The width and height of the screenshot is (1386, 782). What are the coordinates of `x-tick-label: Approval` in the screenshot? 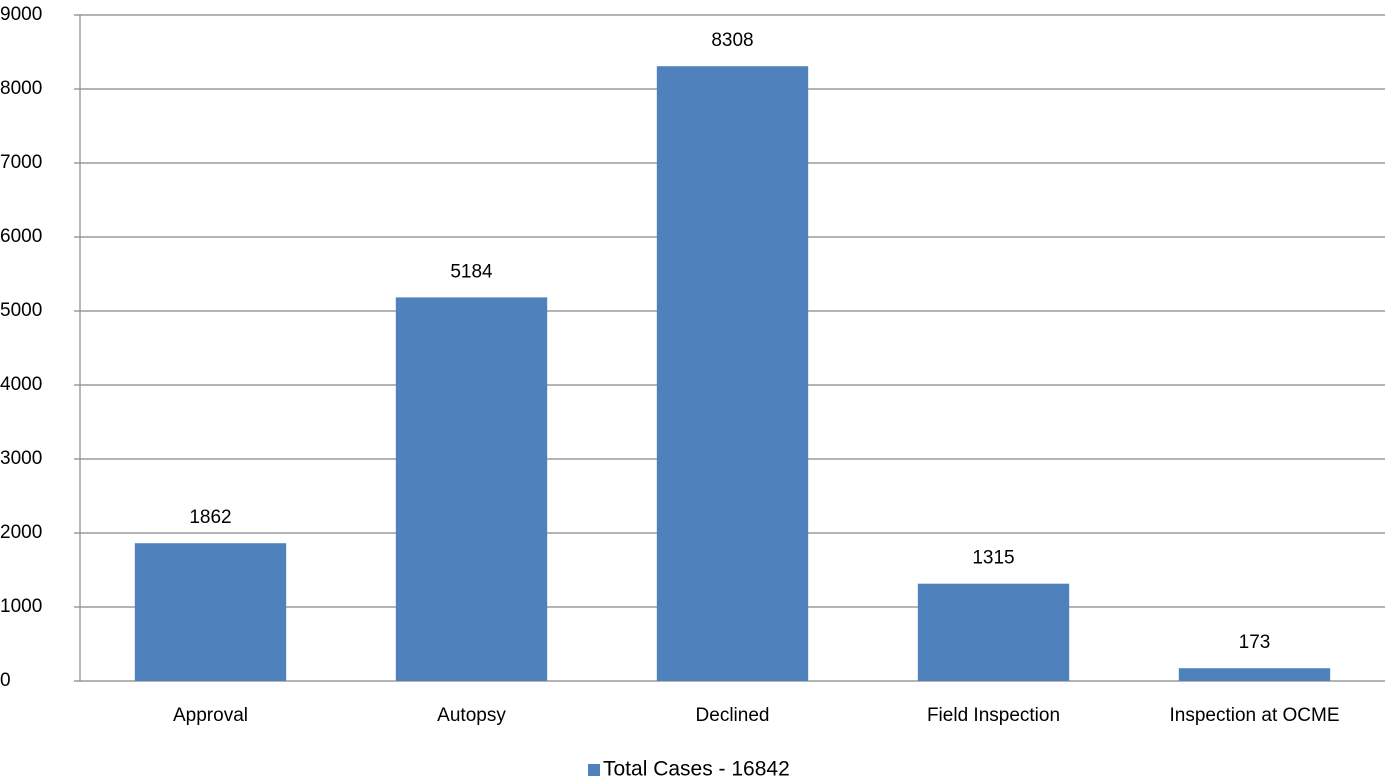 It's located at (210, 715).